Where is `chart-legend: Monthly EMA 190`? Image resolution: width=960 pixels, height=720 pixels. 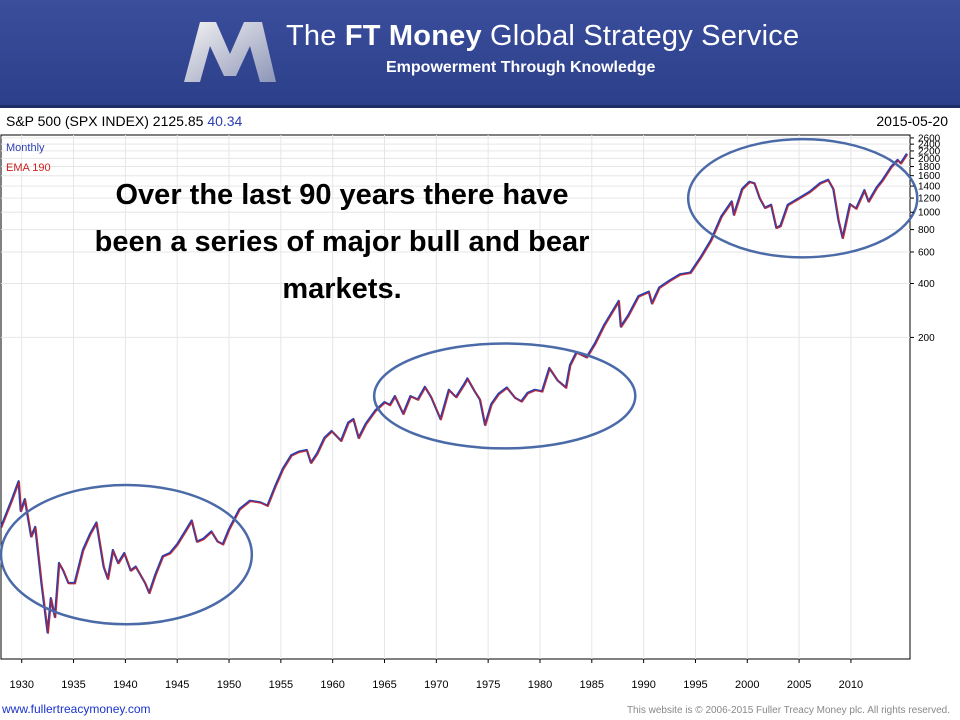
chart-legend: Monthly EMA 190 is located at coordinates (28, 158).